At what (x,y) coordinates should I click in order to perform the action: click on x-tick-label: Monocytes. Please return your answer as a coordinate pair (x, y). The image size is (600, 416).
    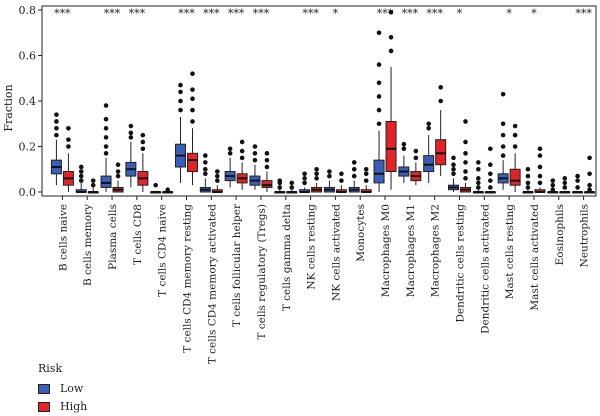
    Looking at the image, I should click on (361, 233).